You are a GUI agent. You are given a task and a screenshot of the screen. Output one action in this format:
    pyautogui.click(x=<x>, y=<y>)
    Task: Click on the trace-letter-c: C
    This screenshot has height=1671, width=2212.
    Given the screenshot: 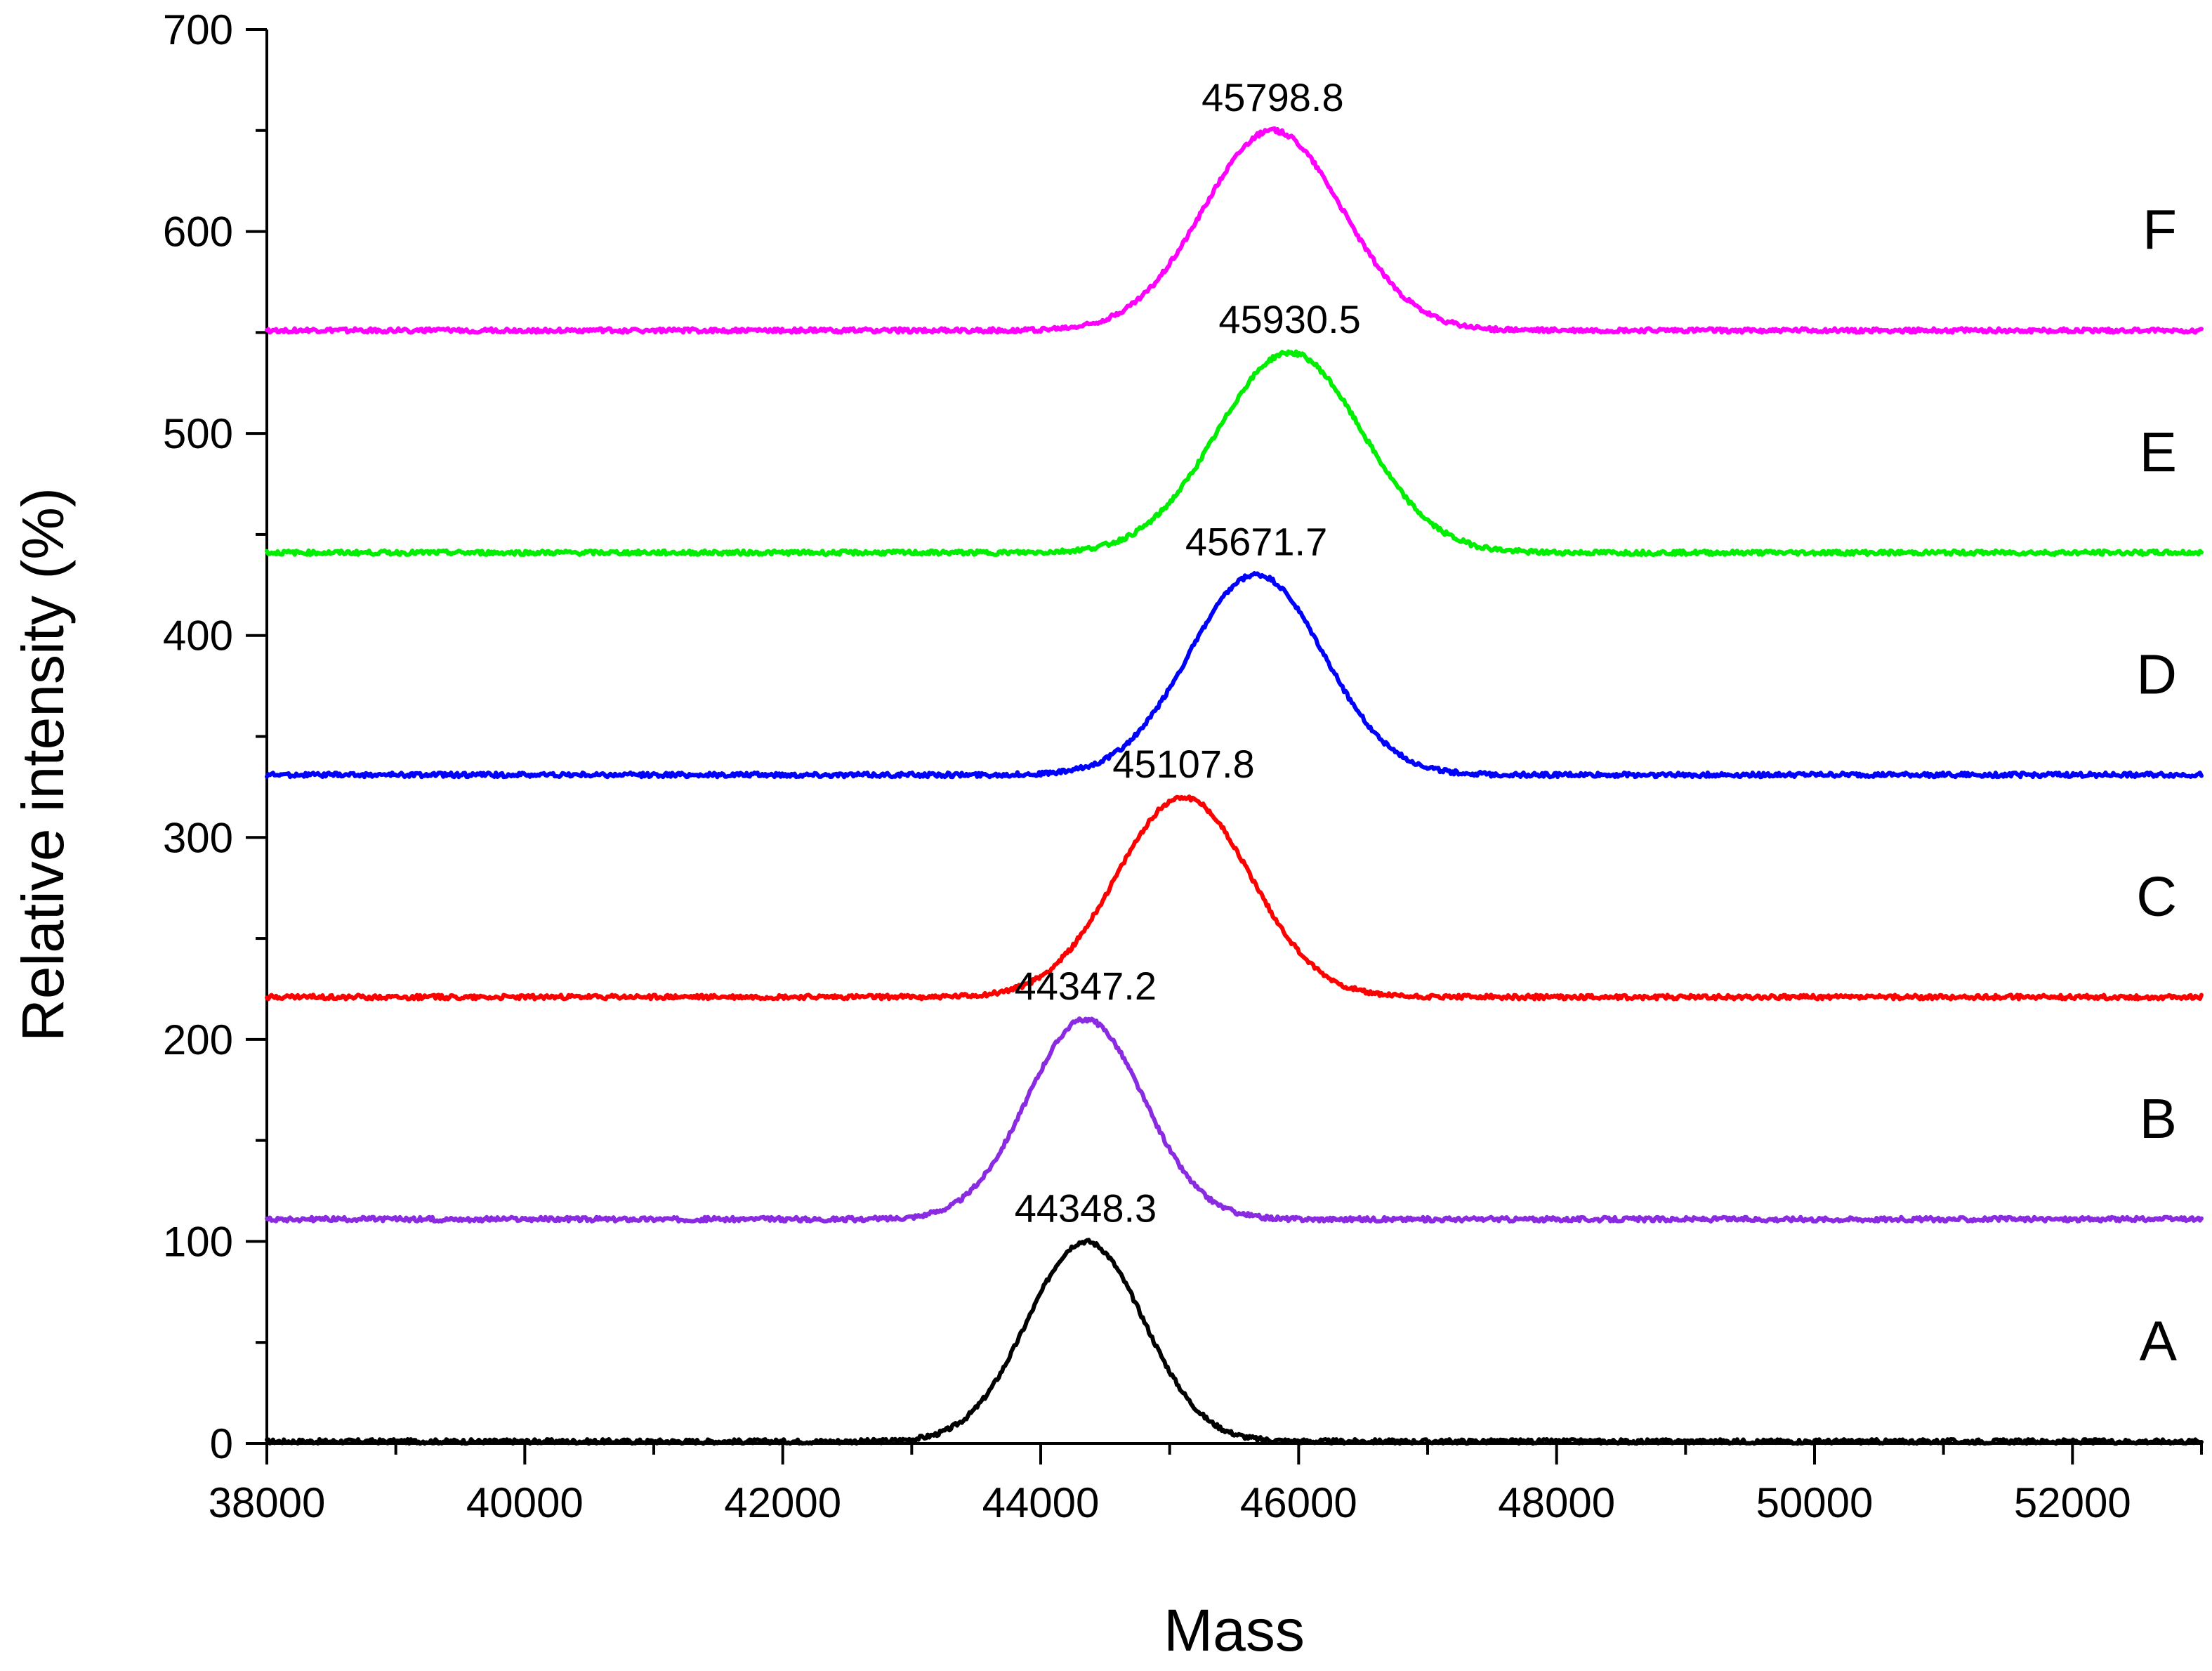 What is the action you would take?
    pyautogui.click(x=2156, y=897)
    